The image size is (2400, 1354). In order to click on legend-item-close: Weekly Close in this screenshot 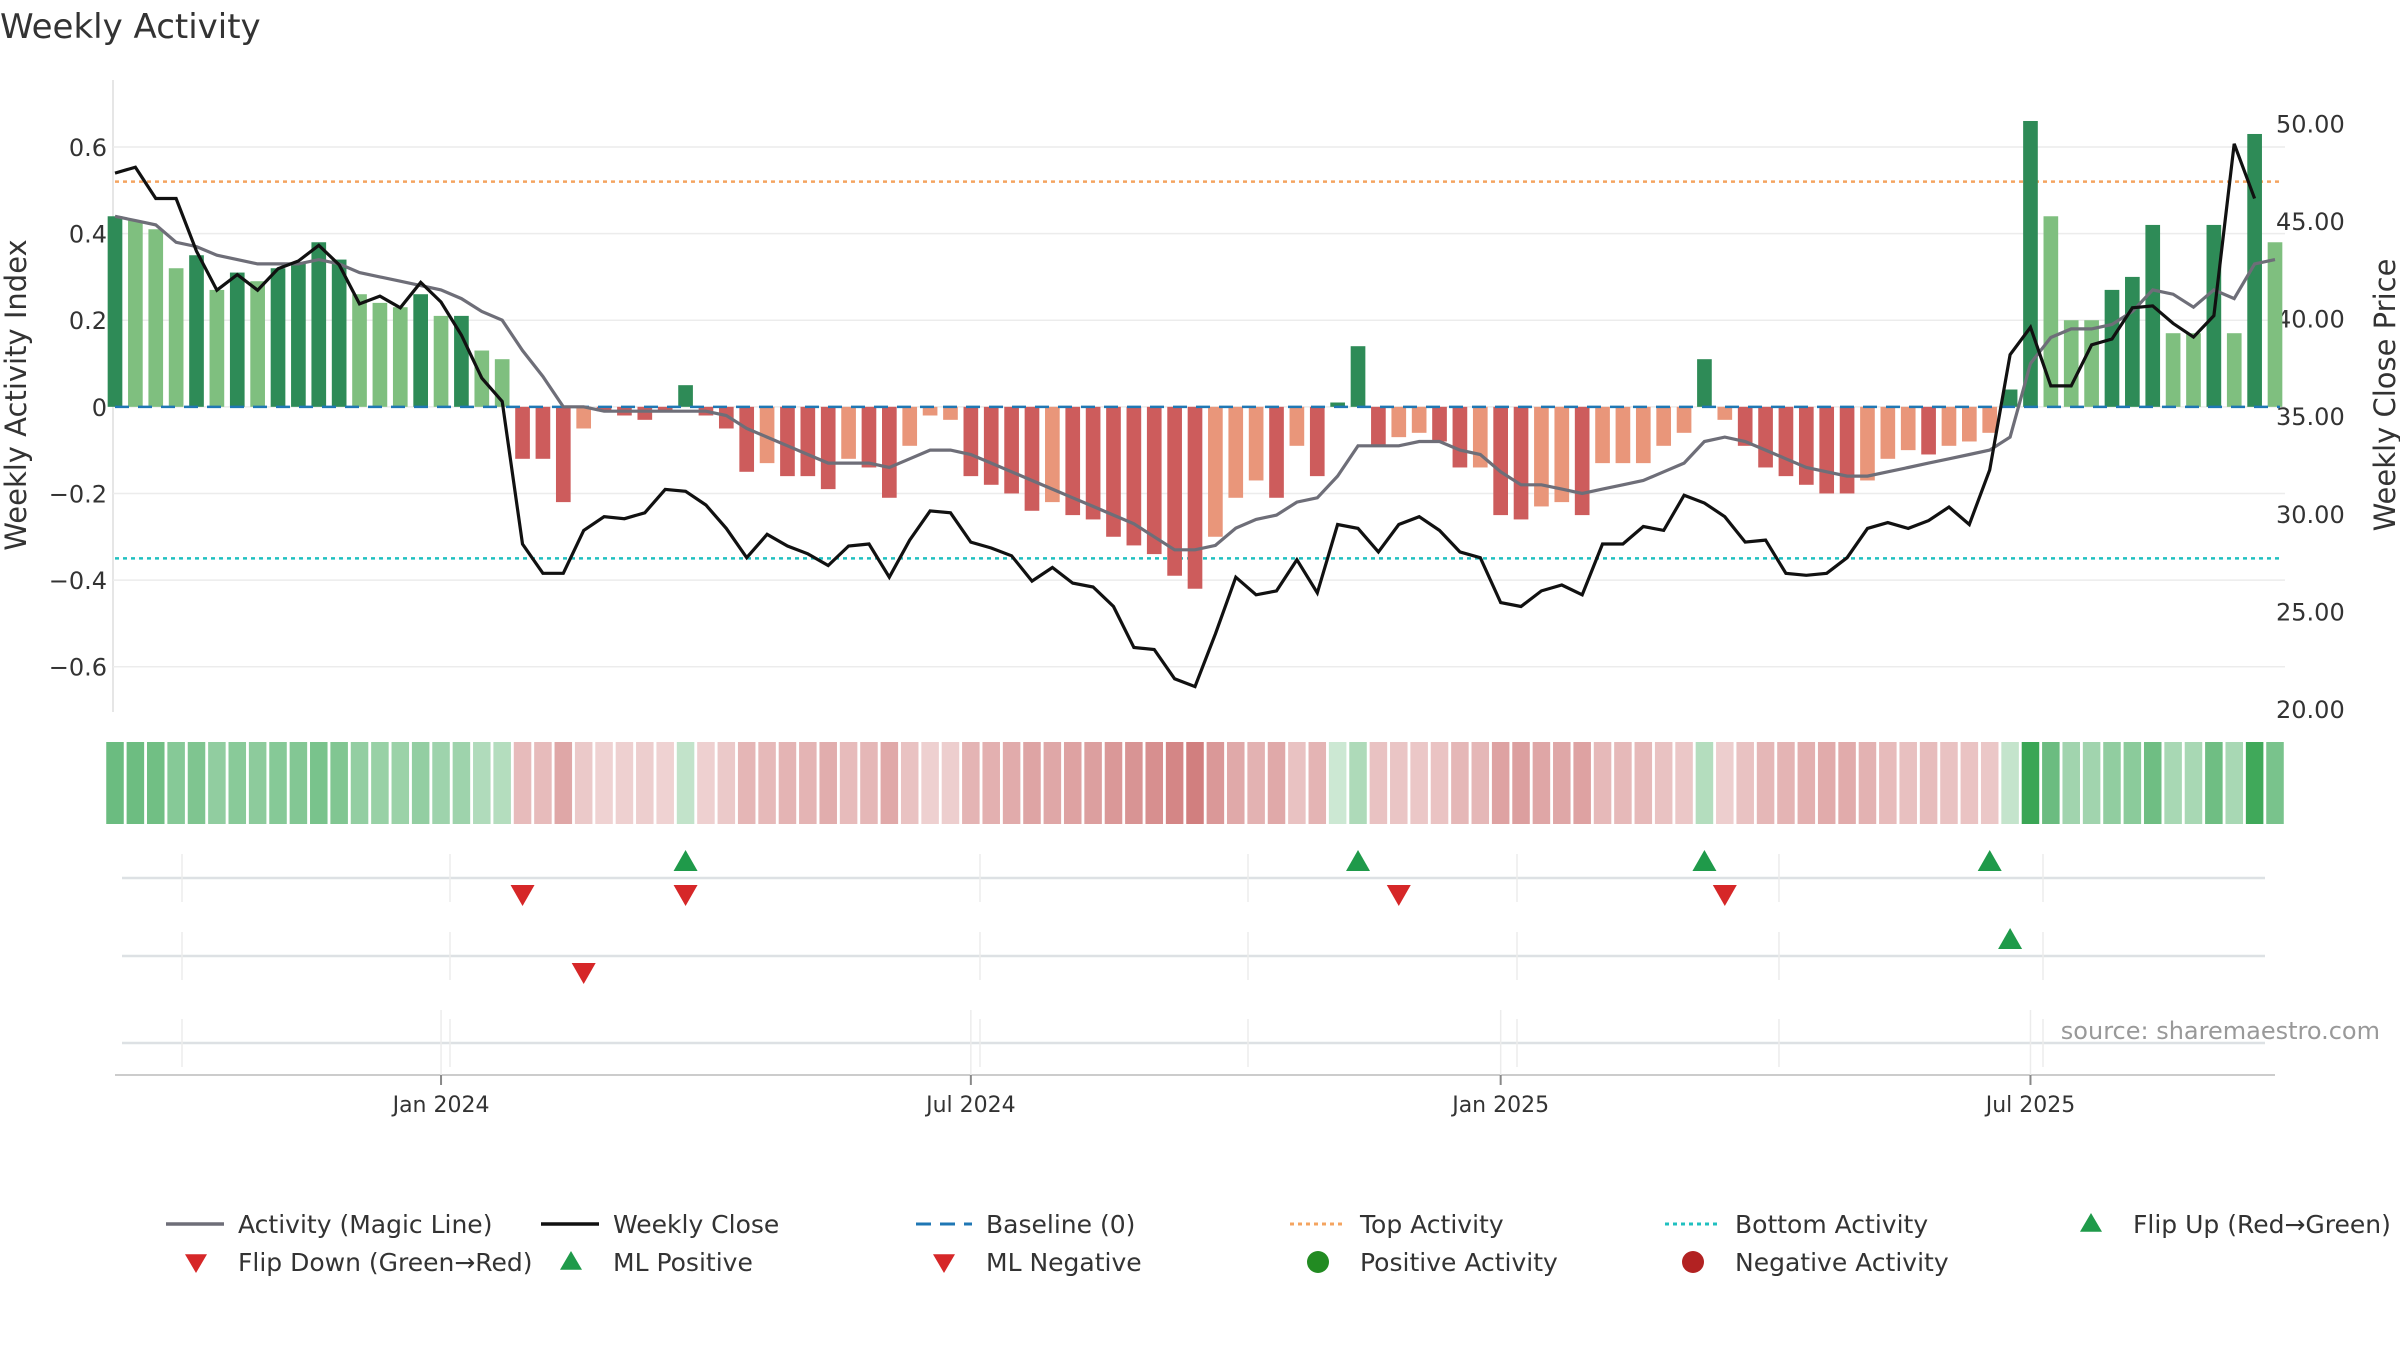, I will do `click(660, 1224)`.